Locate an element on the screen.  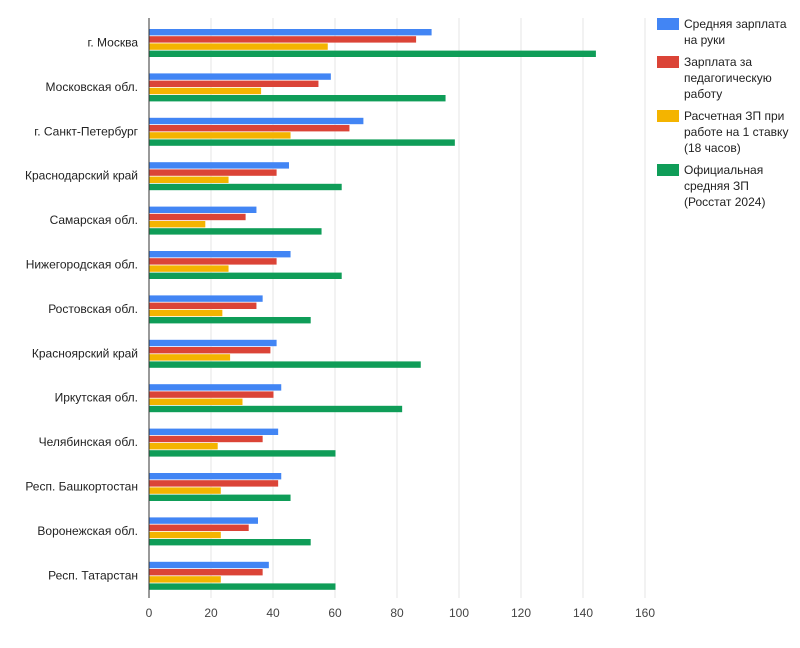
legend-item: Средняя зарплата на руки is located at coordinates (727, 32).